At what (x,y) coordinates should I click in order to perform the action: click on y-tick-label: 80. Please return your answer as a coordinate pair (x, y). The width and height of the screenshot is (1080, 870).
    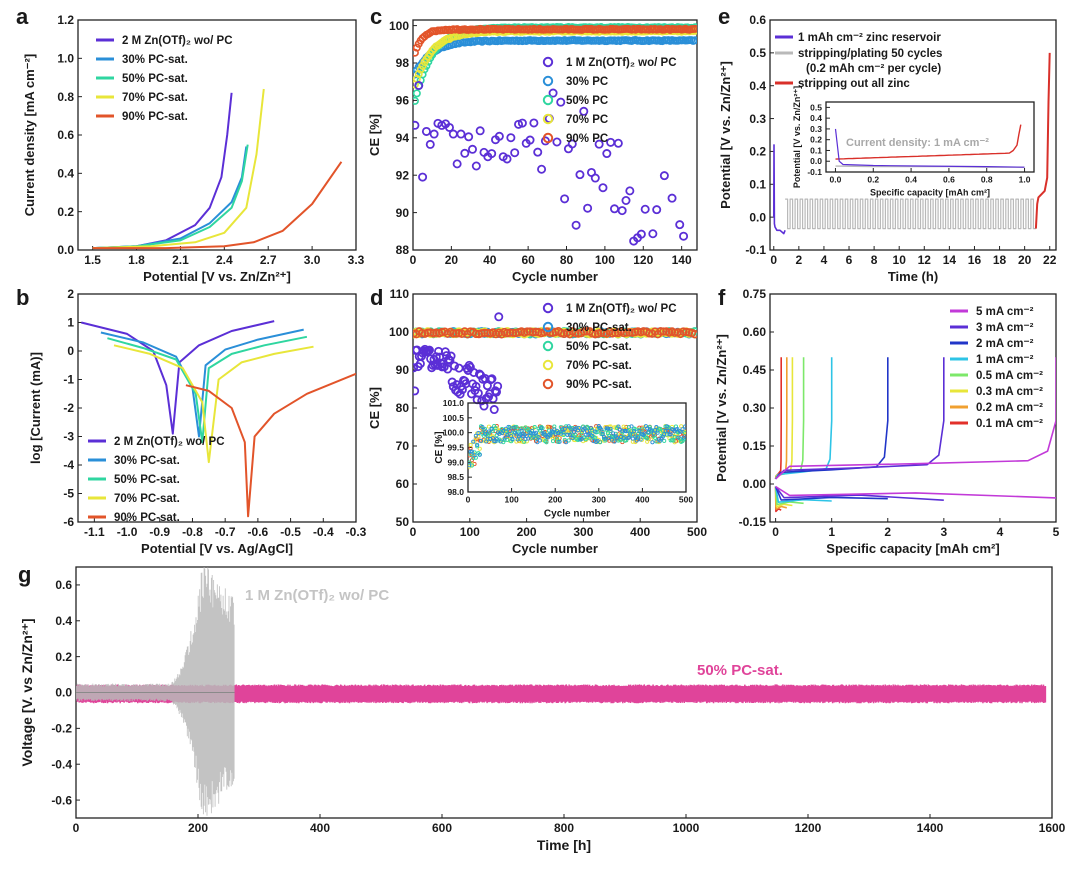
    Looking at the image, I should click on (403, 408).